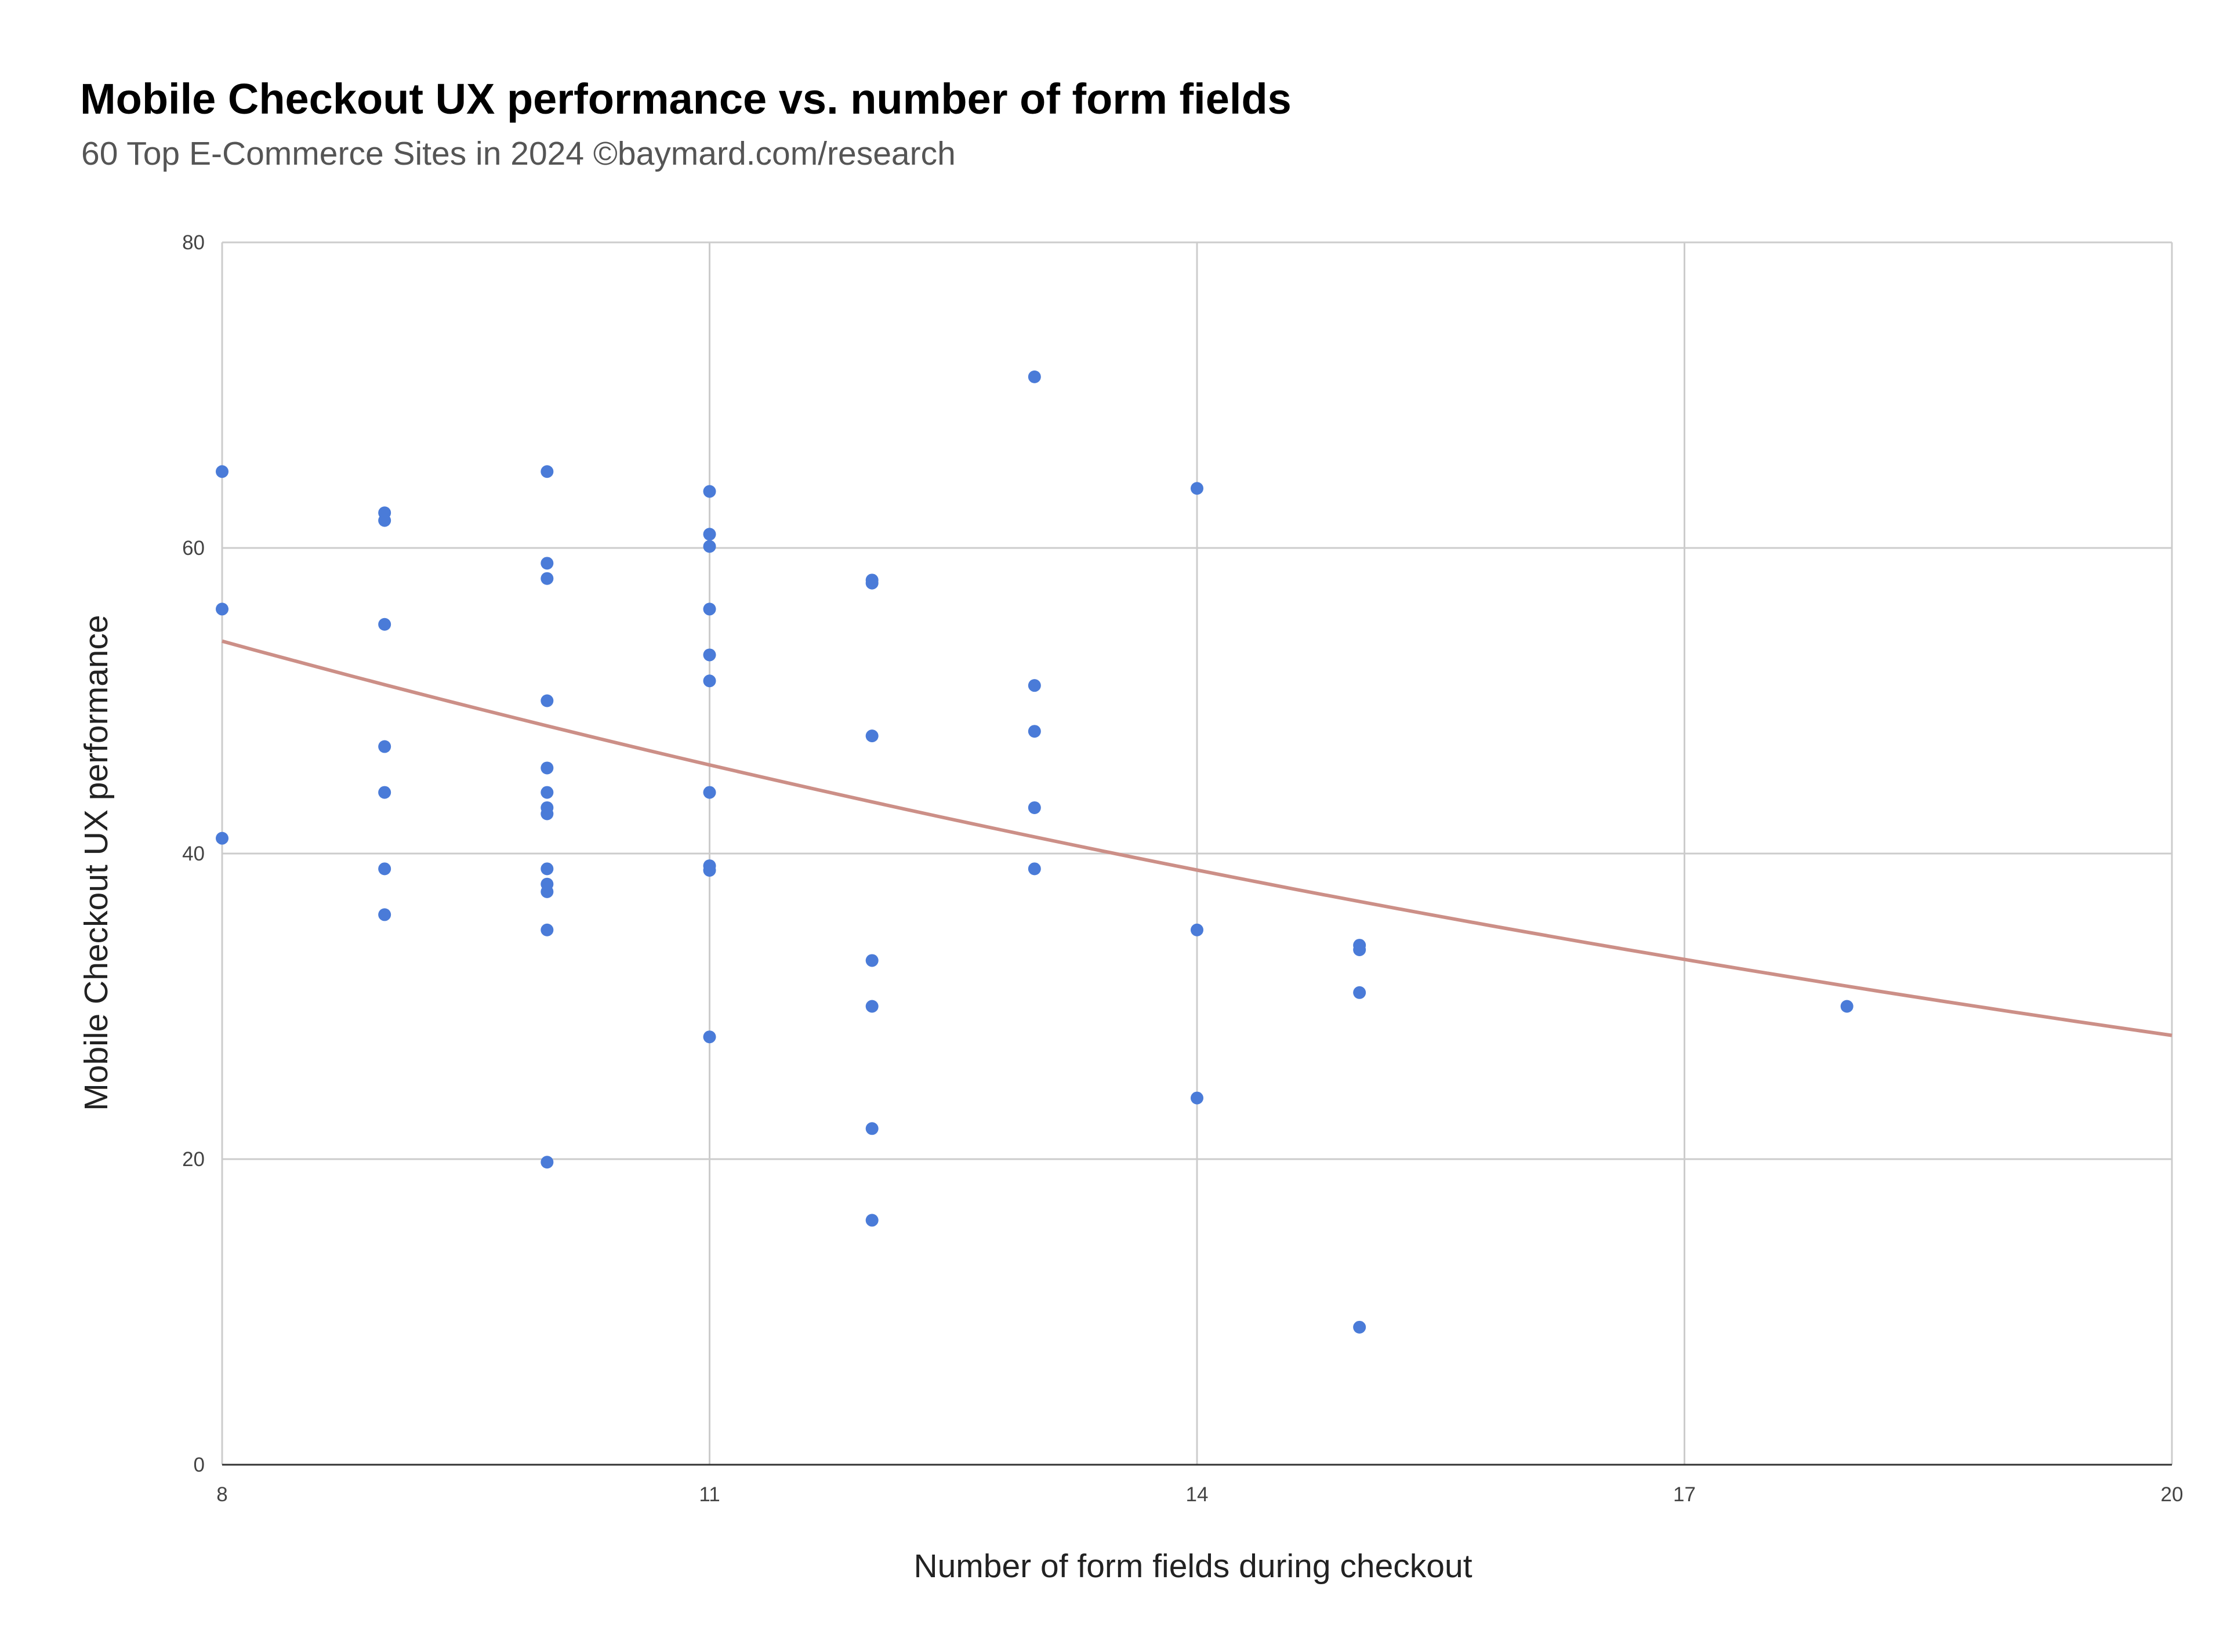 This screenshot has height=1652, width=2227. Describe the element at coordinates (1684, 1495) in the screenshot. I see `x-tick-label: 17` at that location.